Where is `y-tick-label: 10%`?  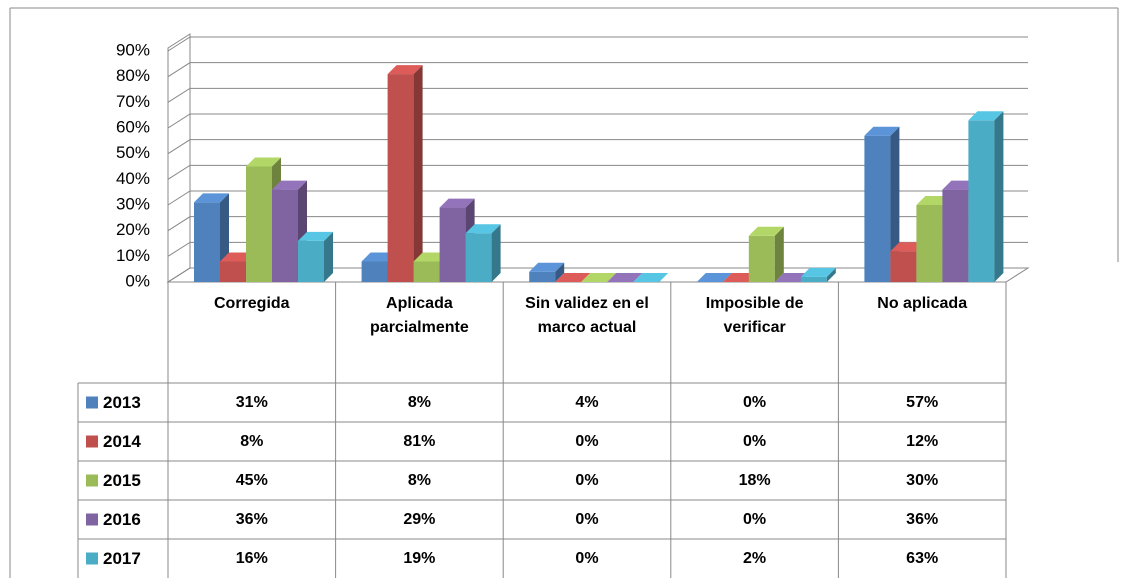
y-tick-label: 10% is located at coordinates (133, 255).